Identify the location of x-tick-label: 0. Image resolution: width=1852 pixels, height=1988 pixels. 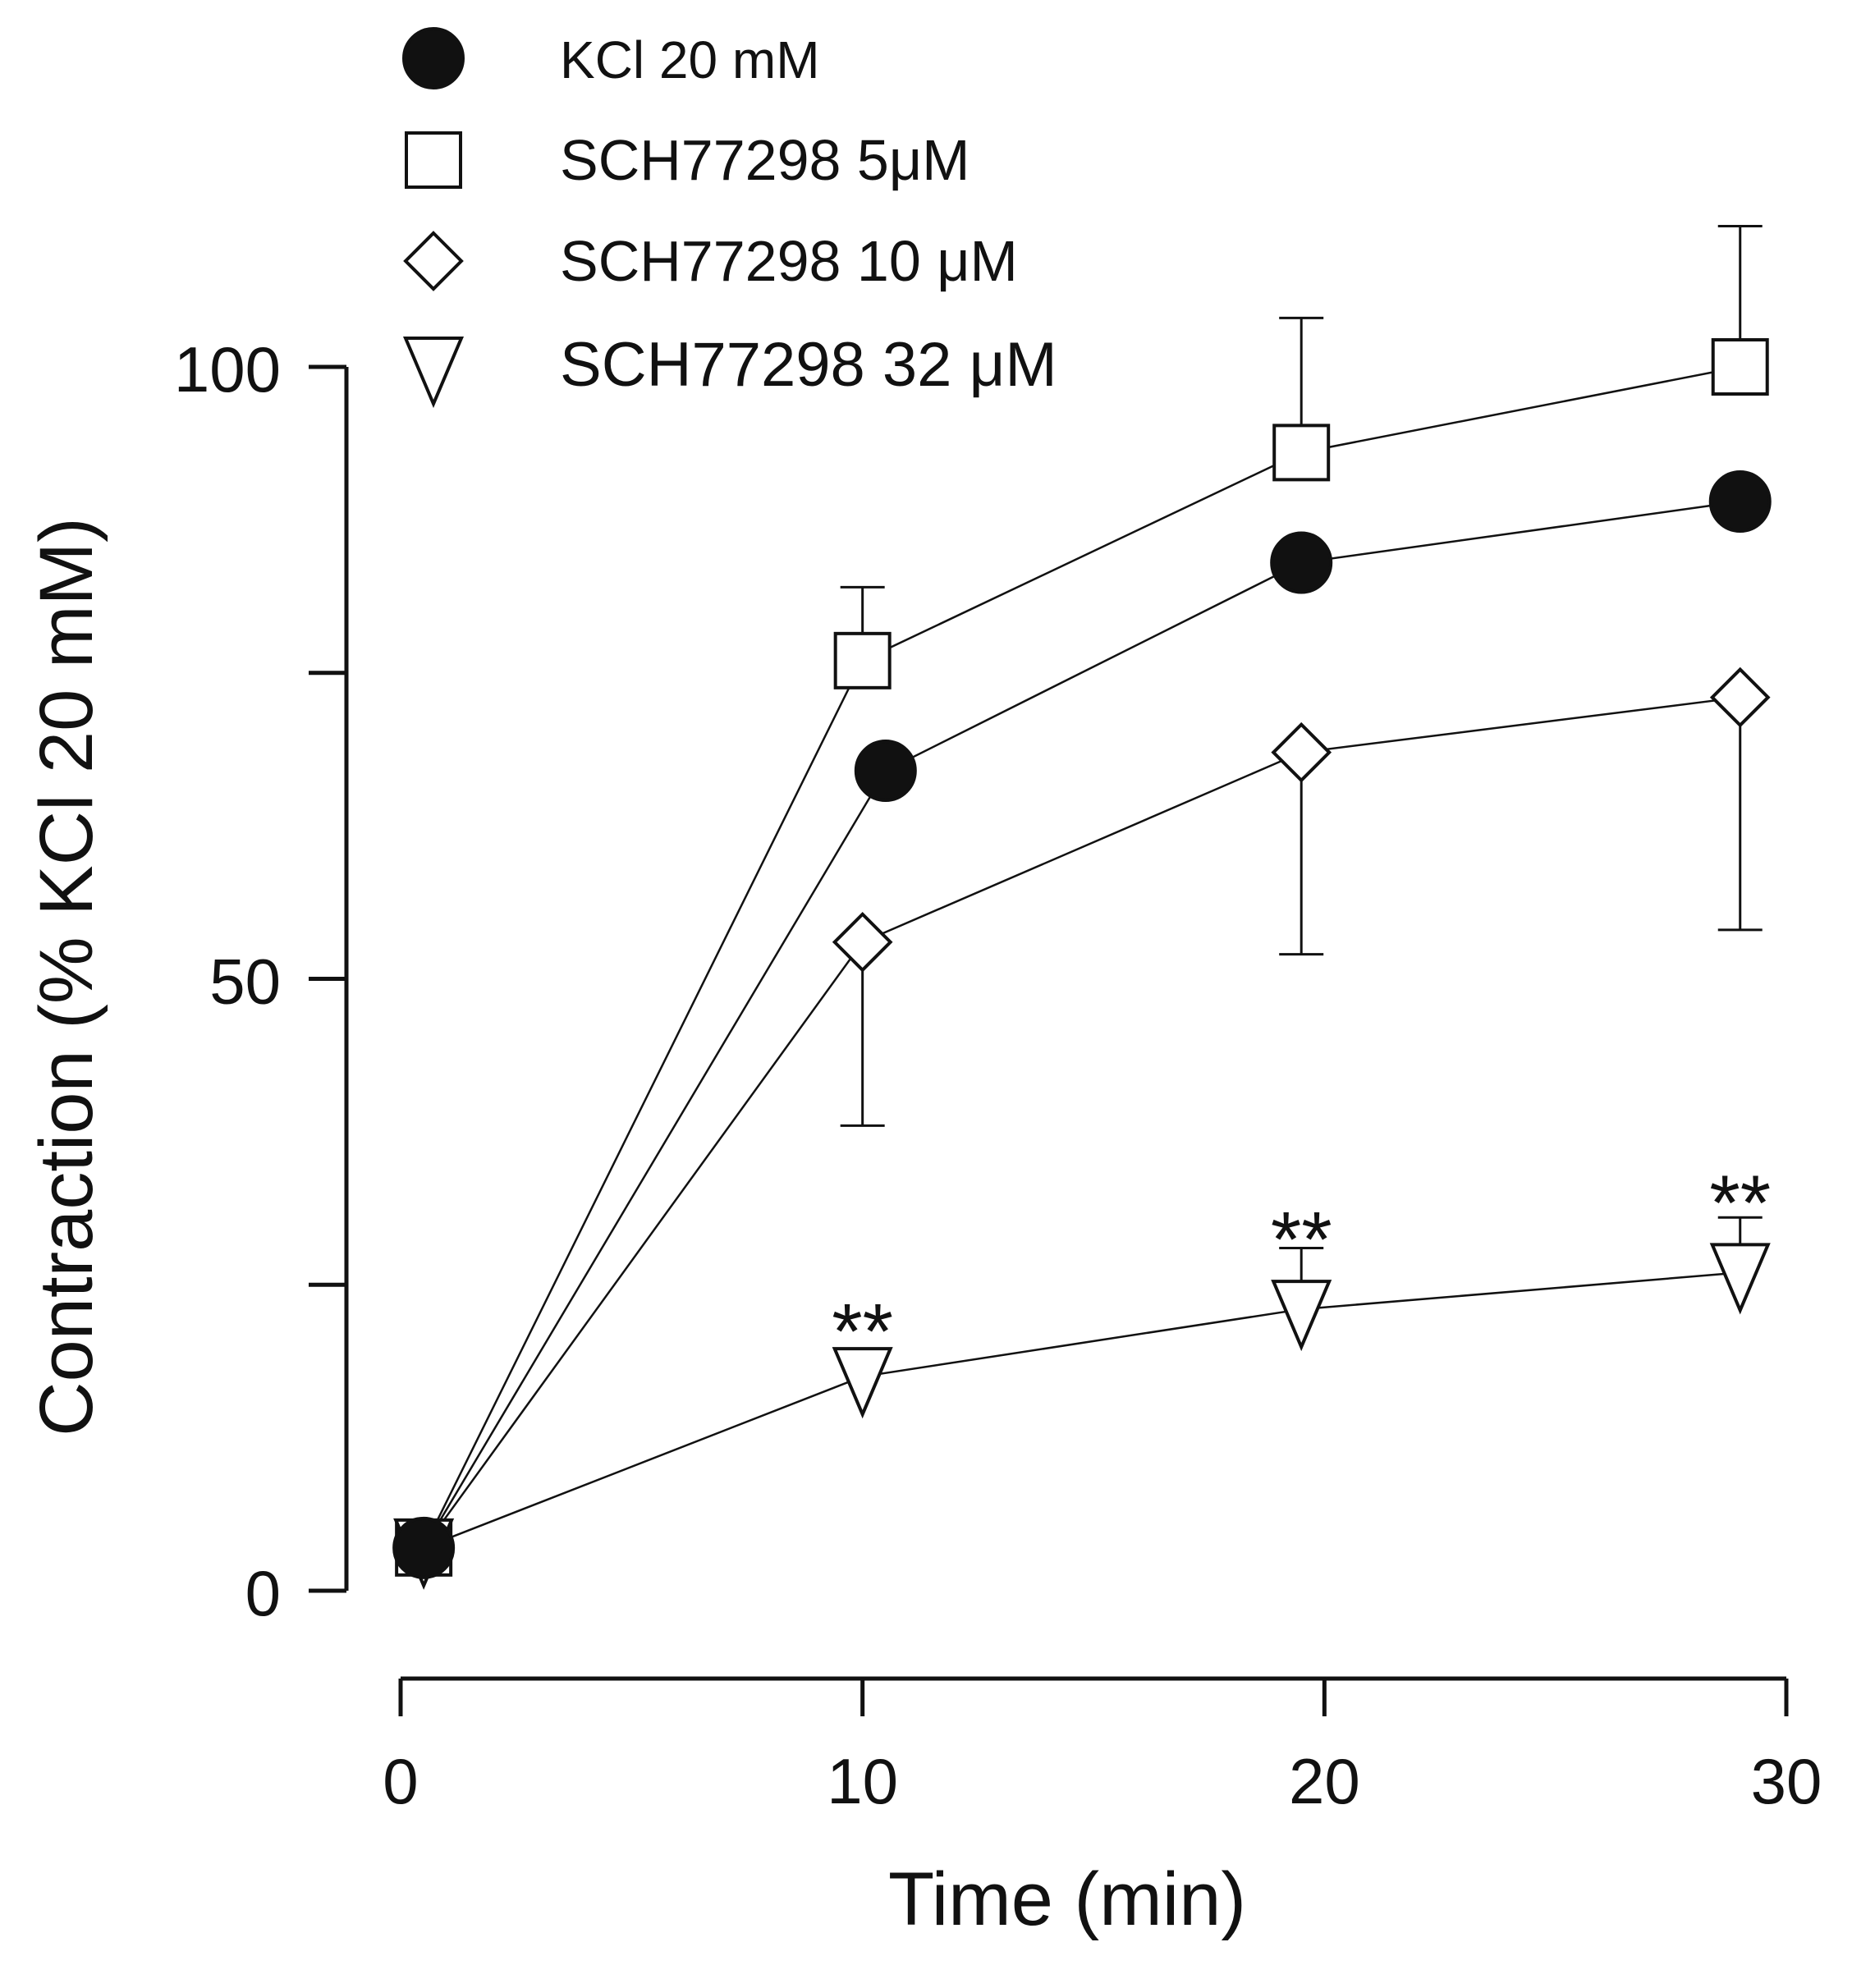
(400, 1781).